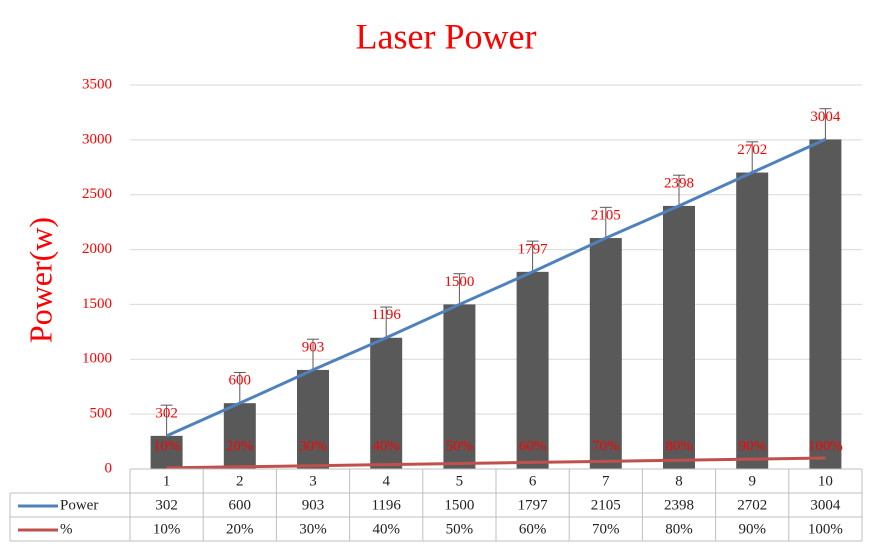  Describe the element at coordinates (533, 529) in the screenshot. I see `table-cell: 60%` at that location.